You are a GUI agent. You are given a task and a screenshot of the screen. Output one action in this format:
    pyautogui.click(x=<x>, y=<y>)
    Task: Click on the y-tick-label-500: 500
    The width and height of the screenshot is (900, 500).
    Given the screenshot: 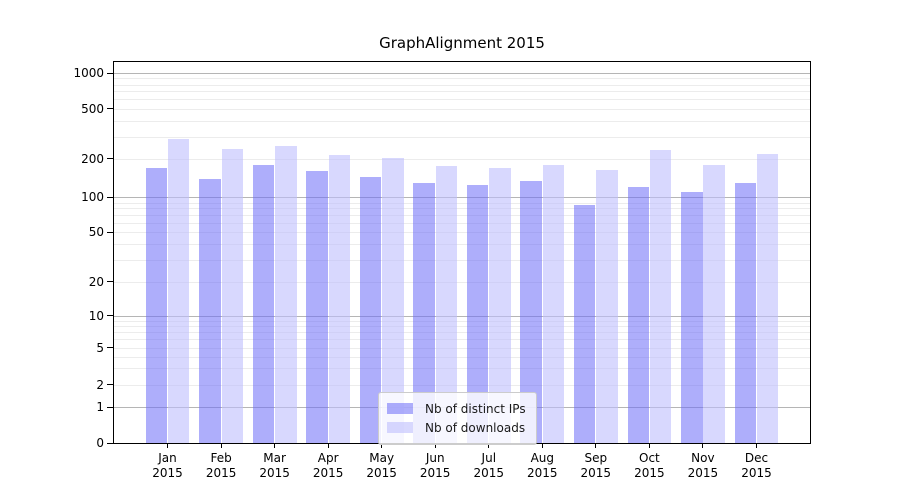 What is the action you would take?
    pyautogui.click(x=92, y=108)
    